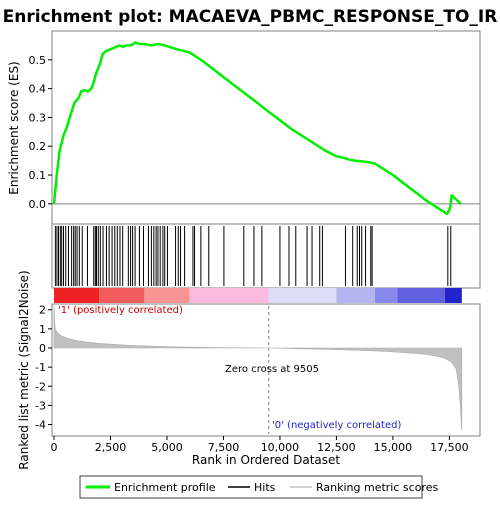 This screenshot has width=500, height=505. I want to click on es-y-tick-label: 0.1, so click(38, 175).